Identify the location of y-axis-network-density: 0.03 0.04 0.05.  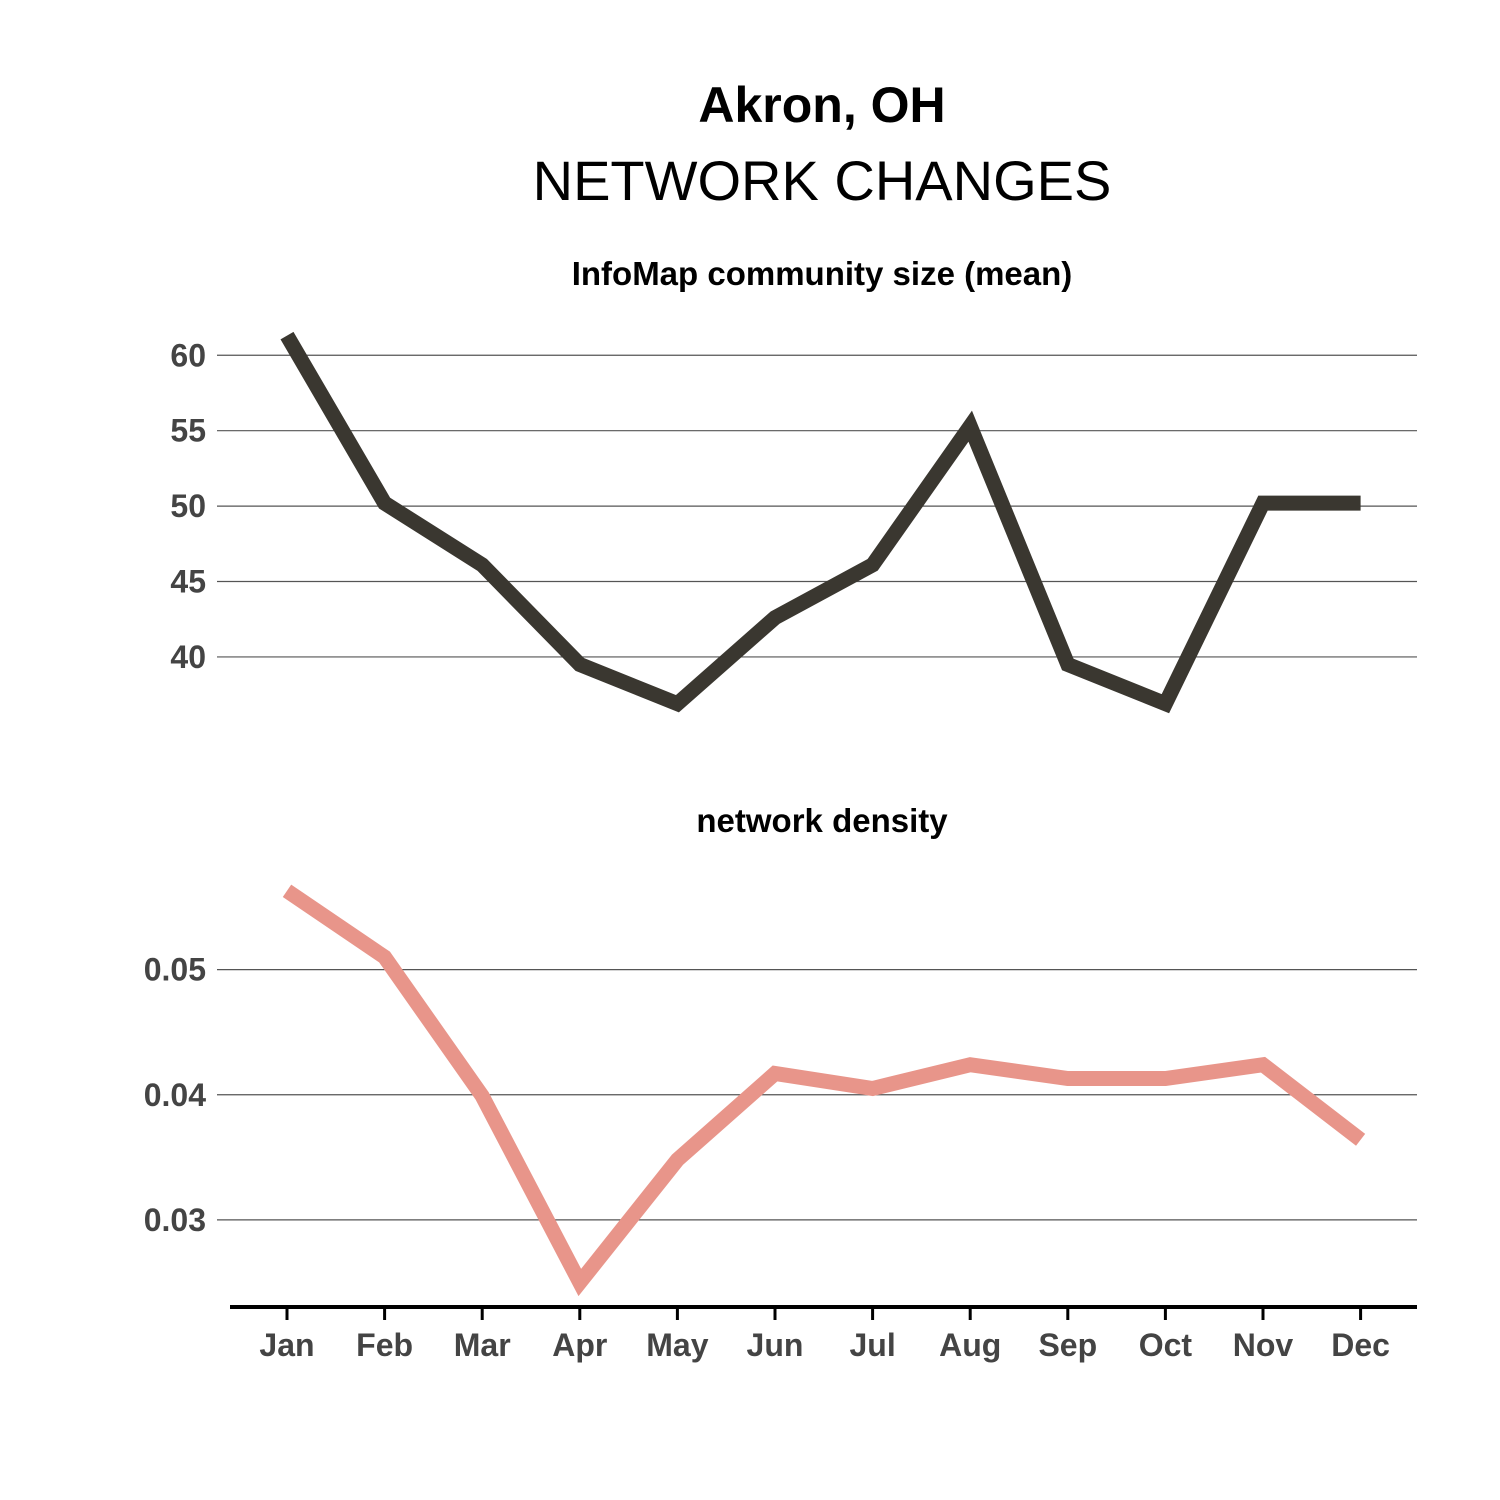
(175, 1095).